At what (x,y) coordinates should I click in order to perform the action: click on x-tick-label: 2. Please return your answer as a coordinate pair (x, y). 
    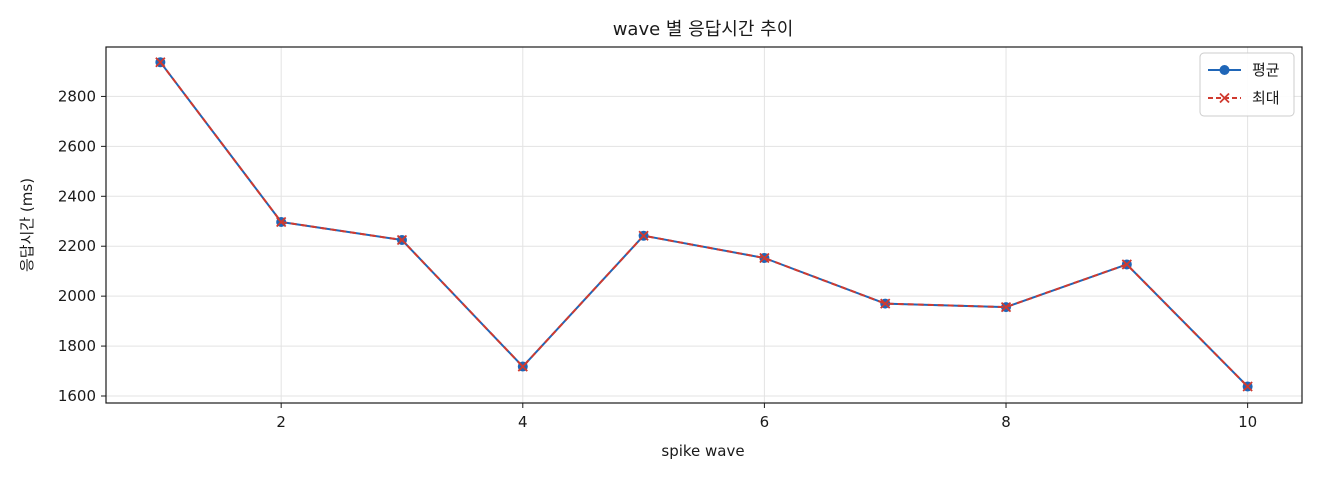
    Looking at the image, I should click on (281, 422).